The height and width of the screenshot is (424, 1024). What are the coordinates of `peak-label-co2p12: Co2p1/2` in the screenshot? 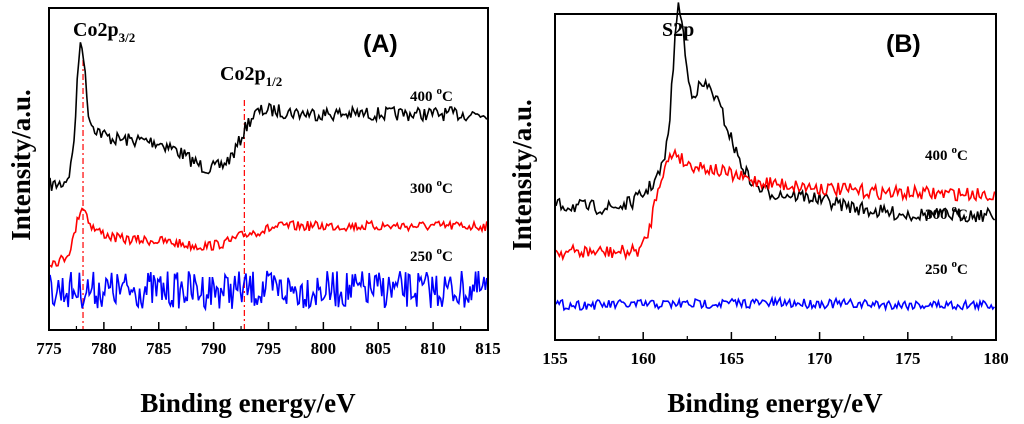 It's located at (251, 76).